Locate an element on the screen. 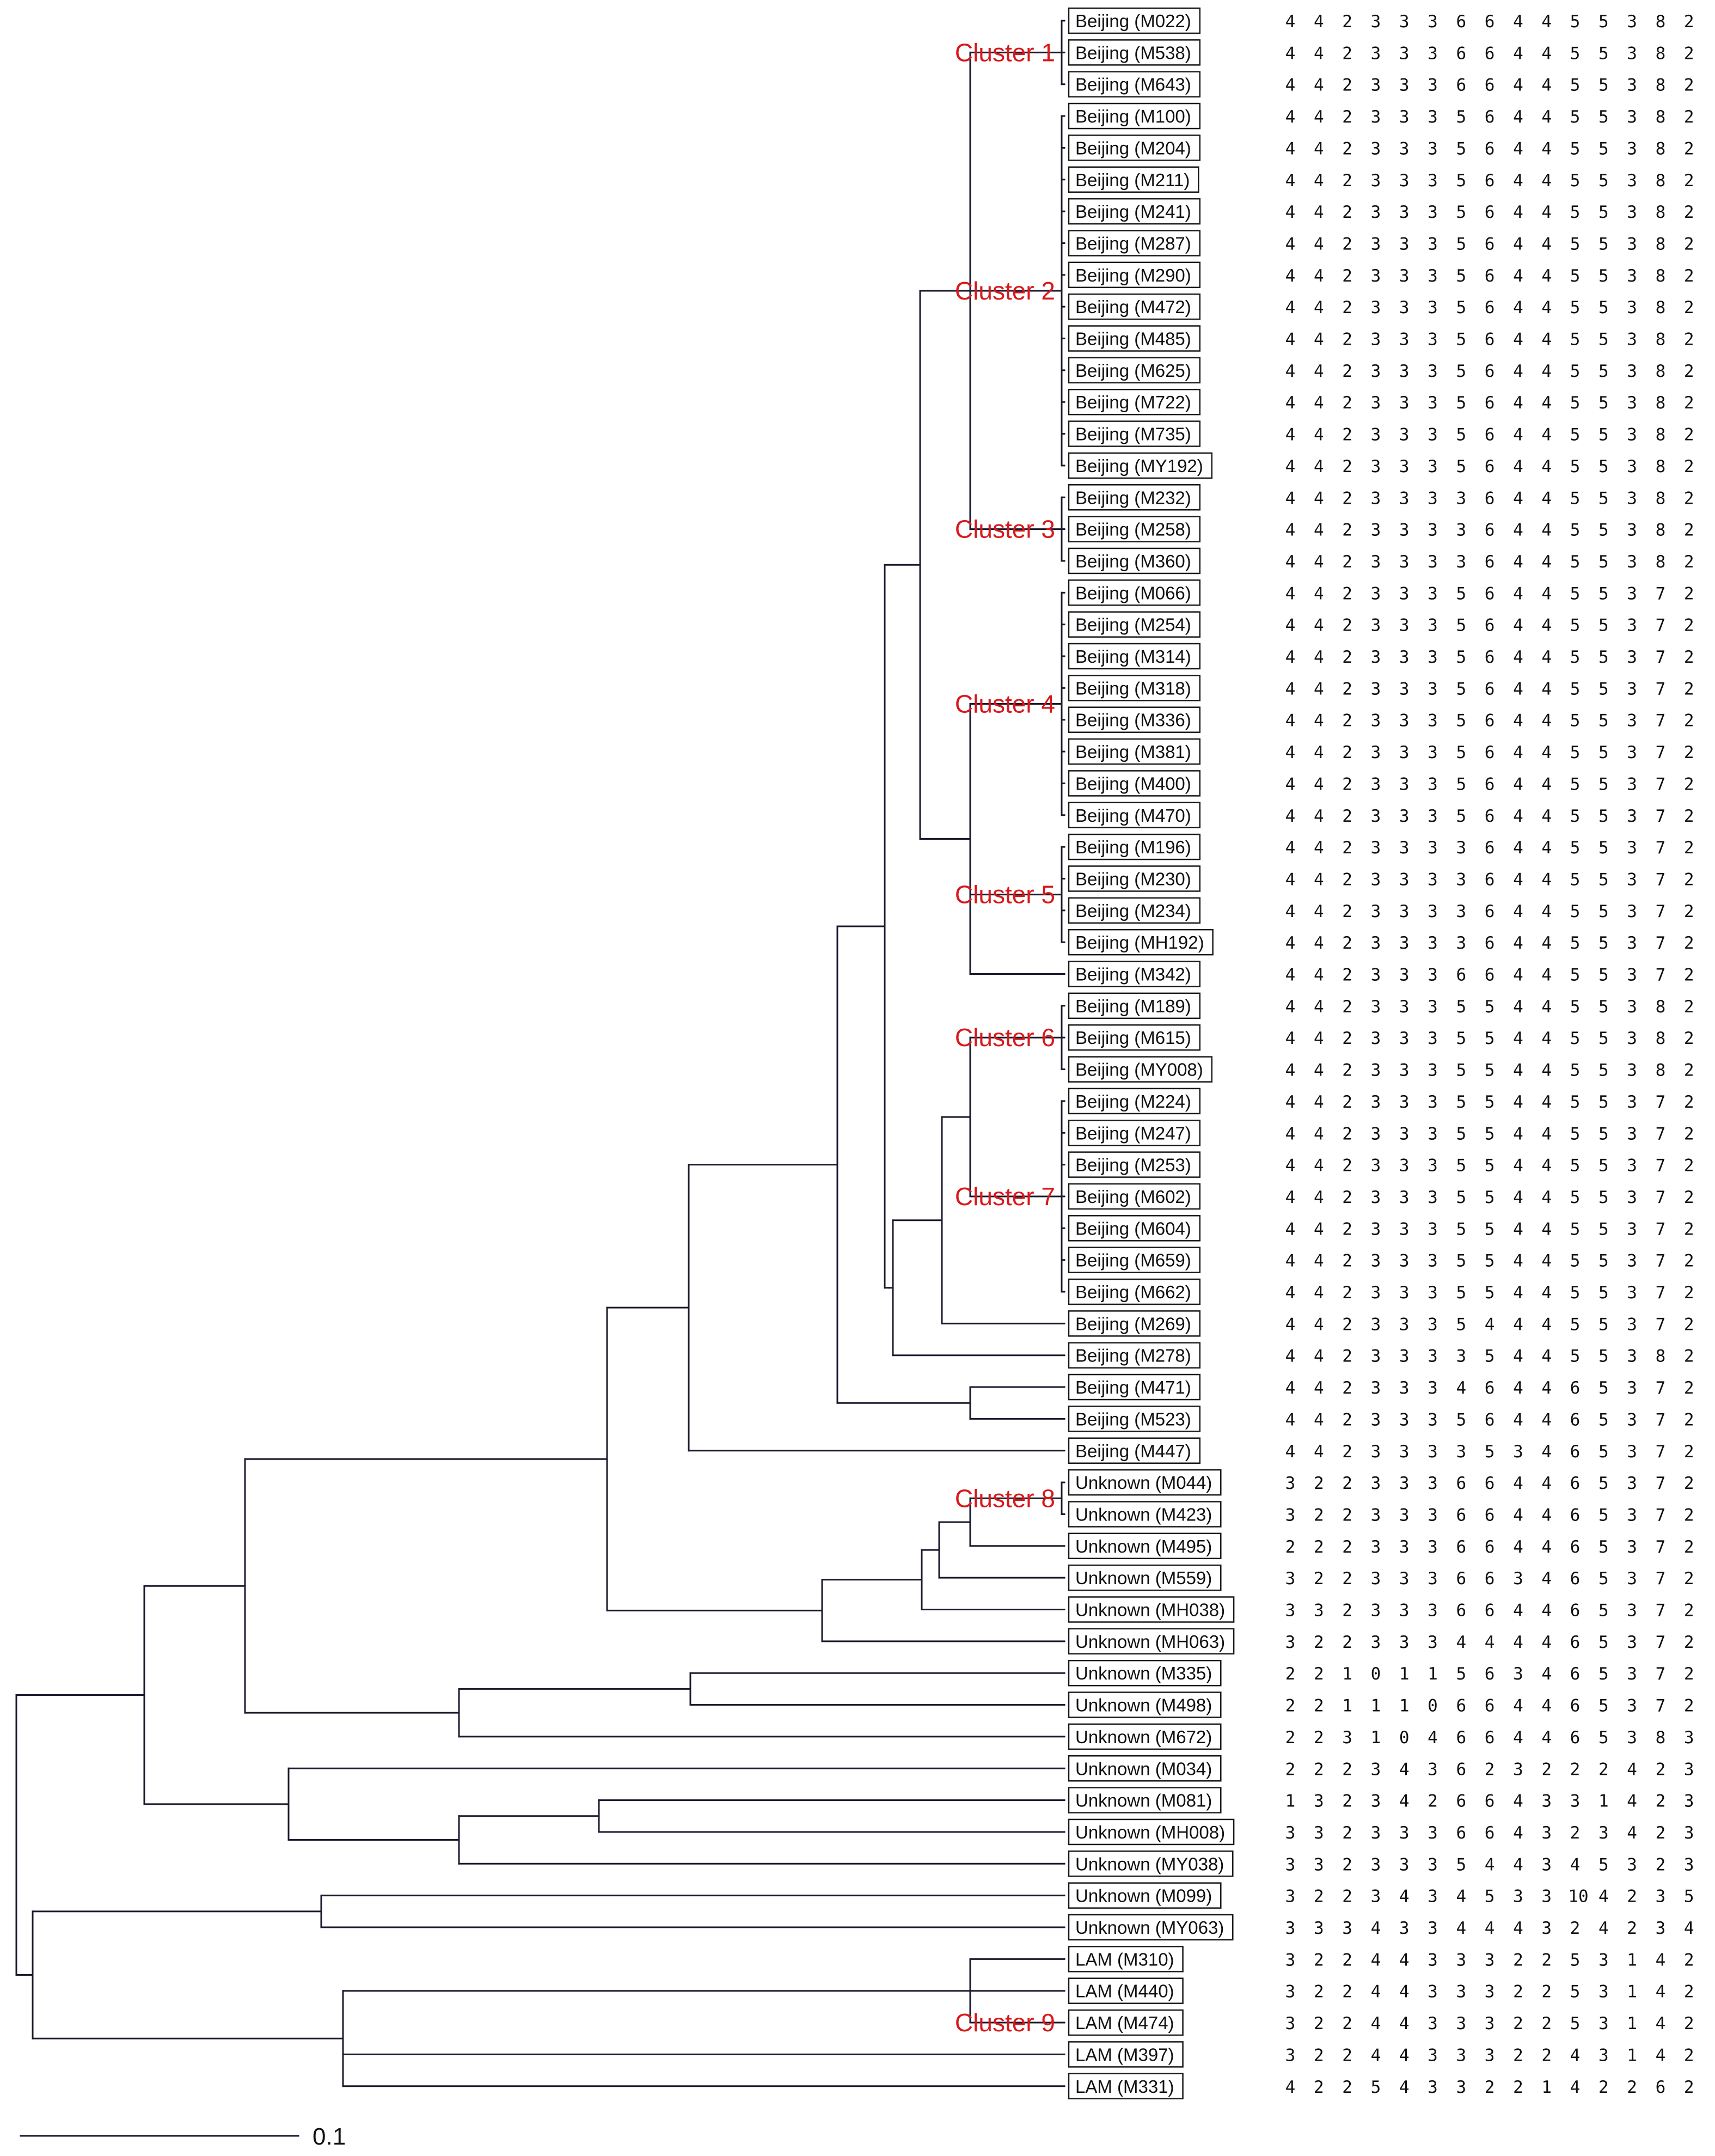  strain-name: LAM (M440) is located at coordinates (1124, 1991).